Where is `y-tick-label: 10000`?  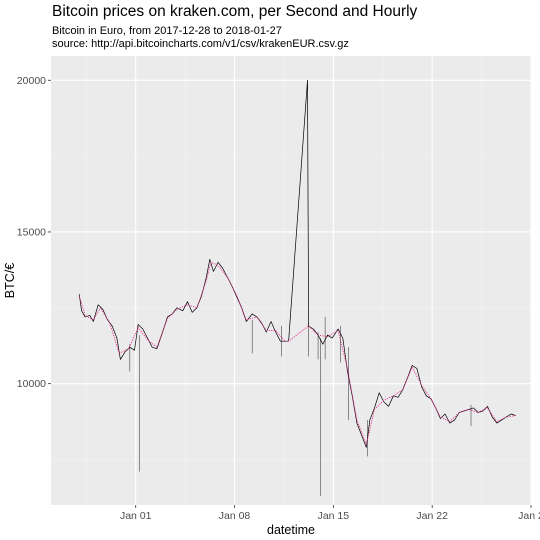
y-tick-label: 10000 is located at coordinates (31, 384).